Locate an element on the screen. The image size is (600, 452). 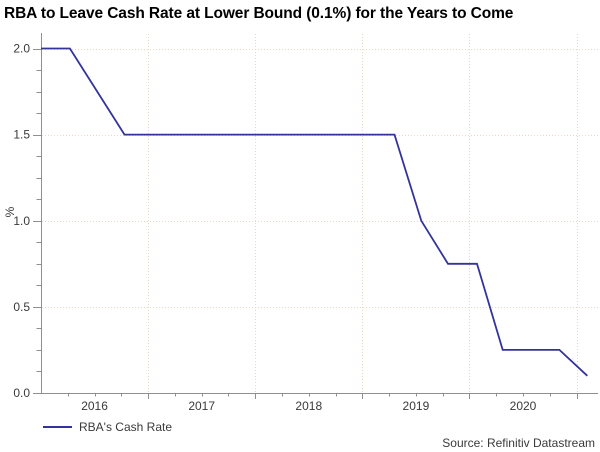
legend: RBA's Cash Rate is located at coordinates (107, 427).